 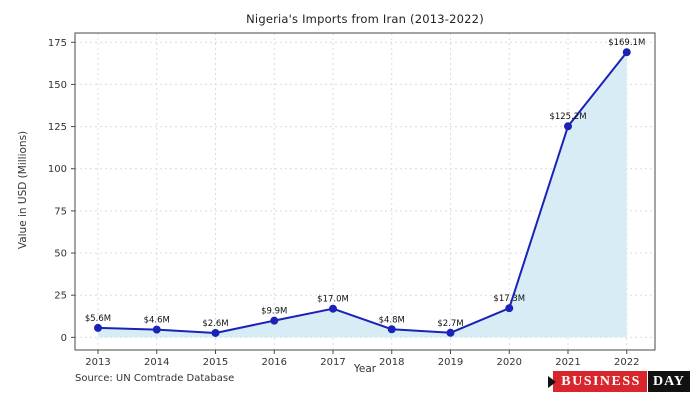 I want to click on data-label-2020: $17.3M, so click(x=509, y=299).